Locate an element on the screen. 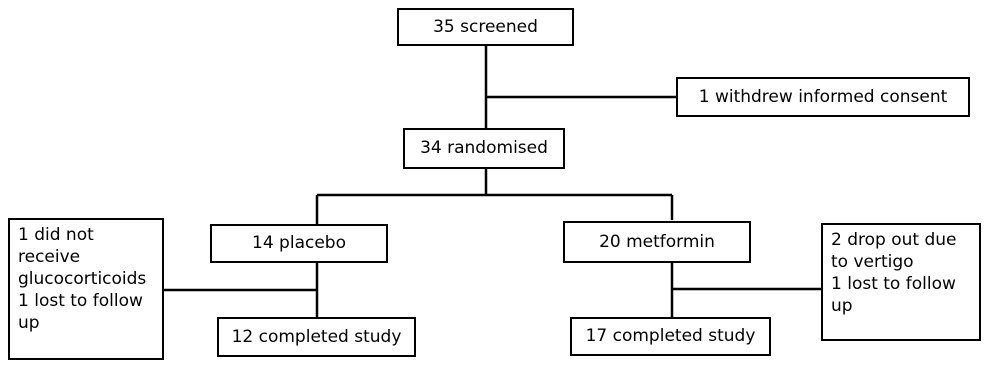  placebo-exclusion-line: glucocorticoids is located at coordinates (82, 279).